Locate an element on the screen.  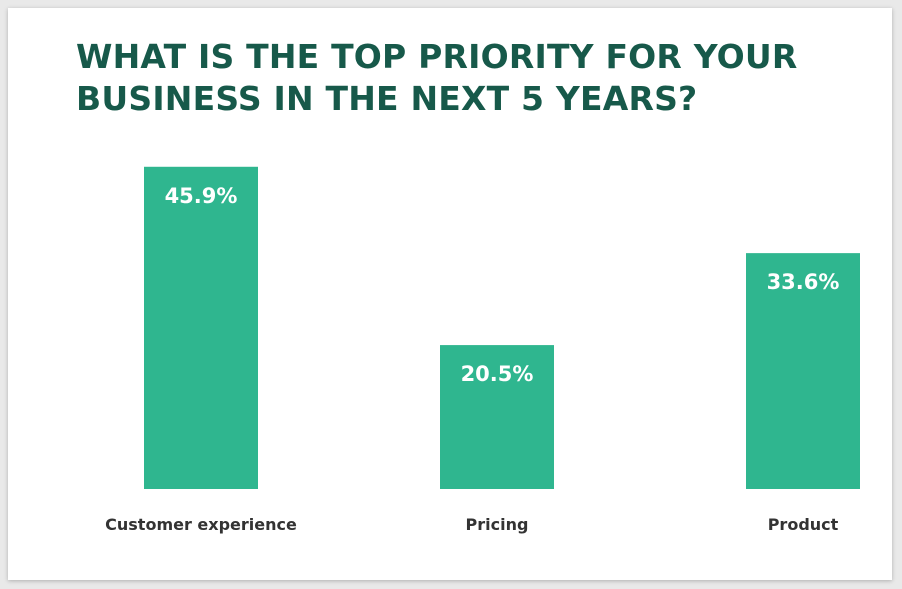
bar-pricing is located at coordinates (497, 417).